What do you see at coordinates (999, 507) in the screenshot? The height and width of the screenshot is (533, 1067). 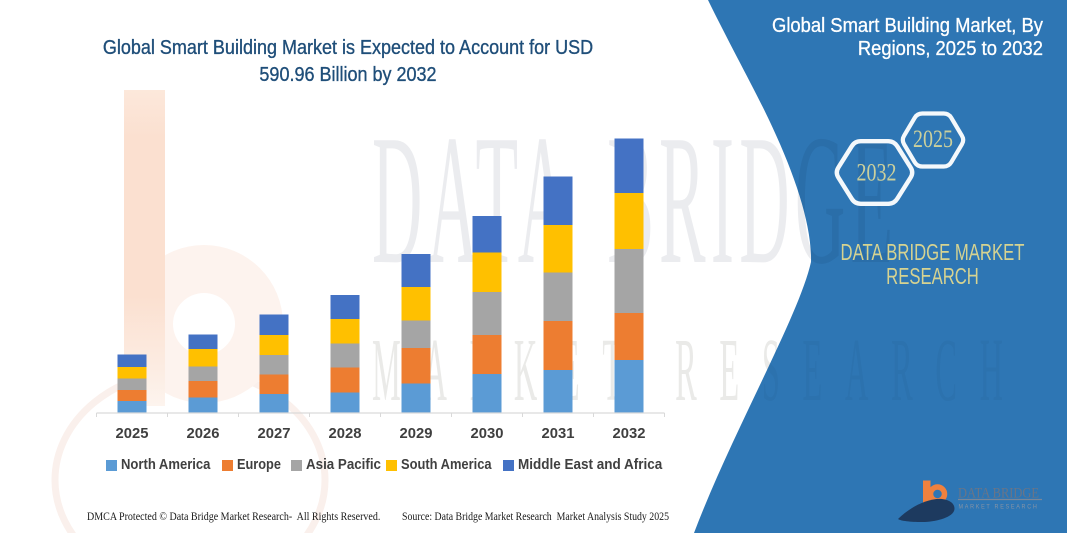 I see `svg-text: MARKET RESEARCH` at bounding box center [999, 507].